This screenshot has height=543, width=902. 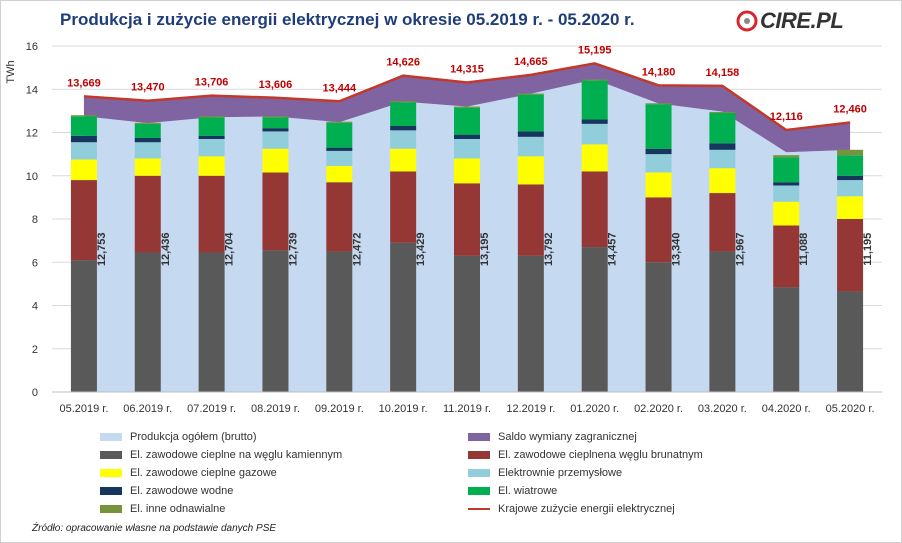 I want to click on y-tick-label: 12, so click(x=32, y=134).